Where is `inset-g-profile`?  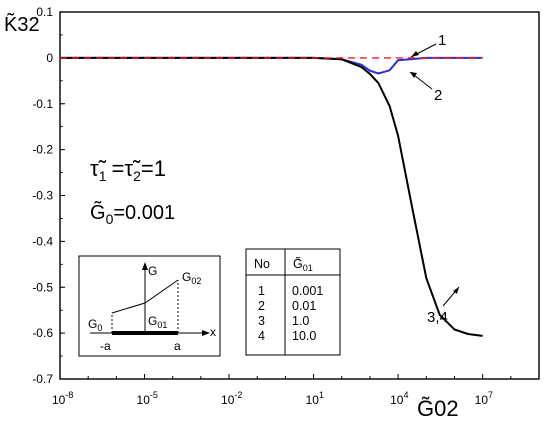
inset-g-profile is located at coordinates (145, 296).